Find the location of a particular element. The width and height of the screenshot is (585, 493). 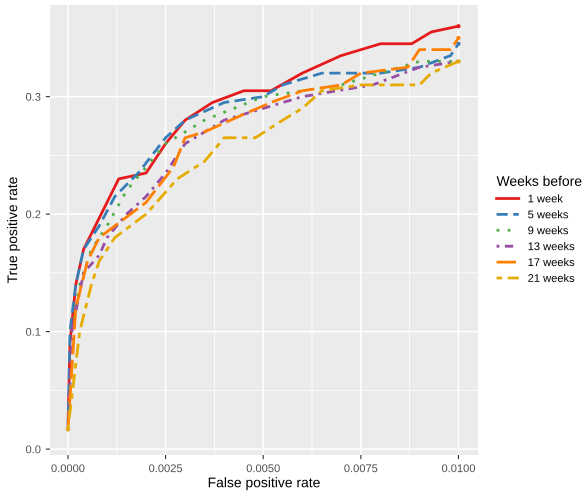

y-tick-label: 0.1 is located at coordinates (33, 332).